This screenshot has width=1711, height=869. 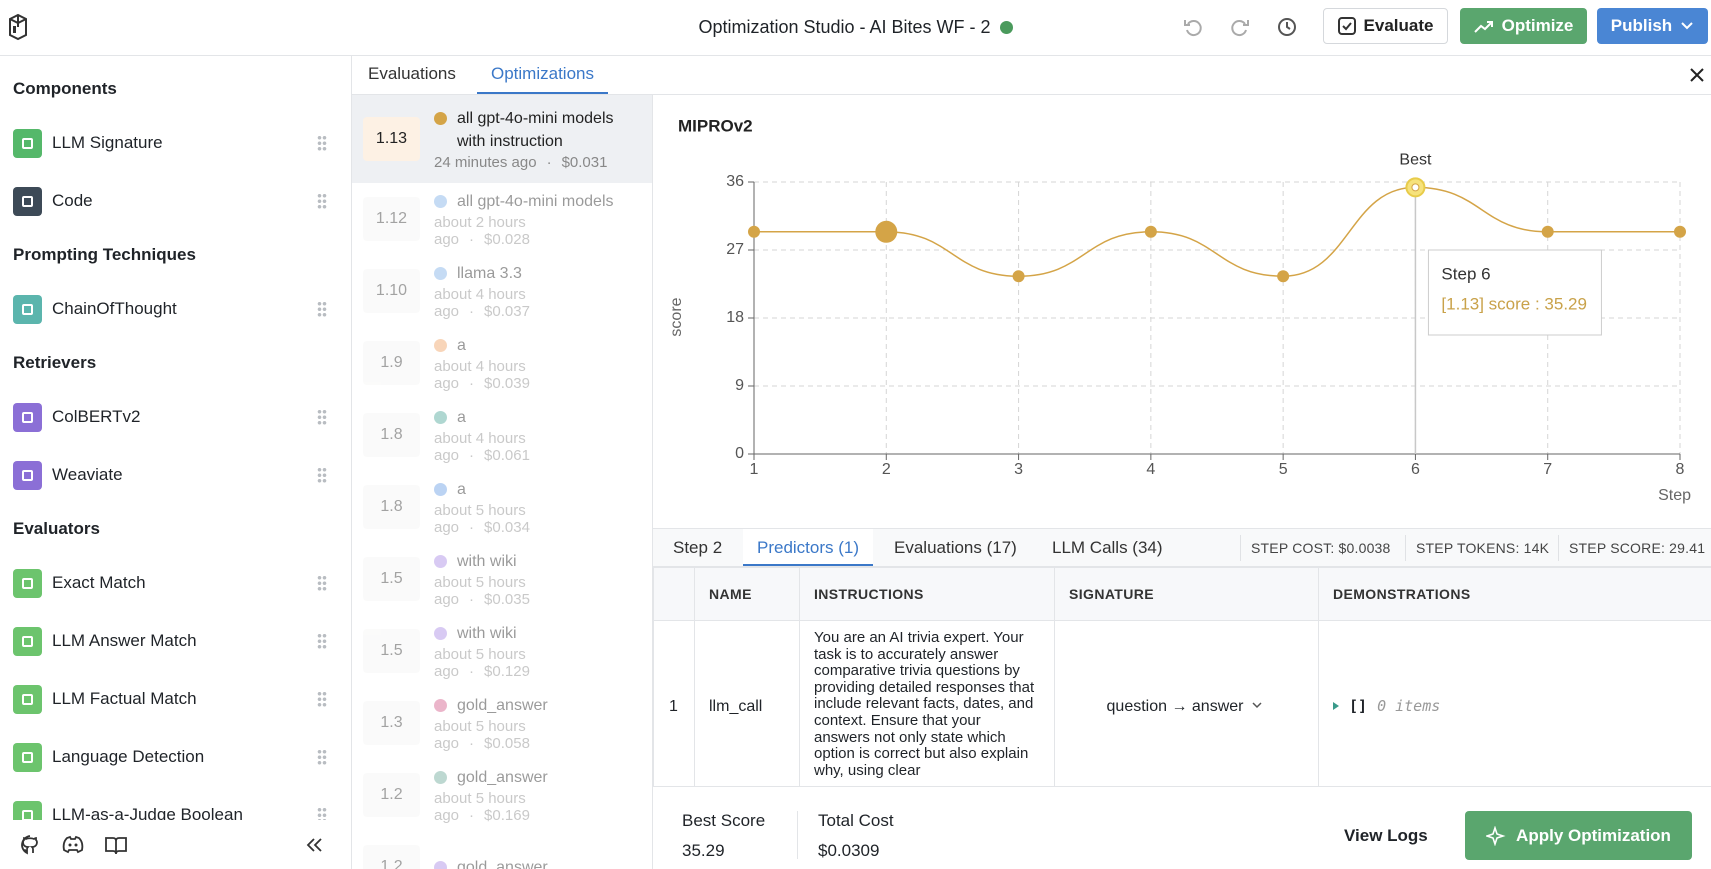 What do you see at coordinates (534, 723) in the screenshot?
I see `run-body: gold_answer about 5 hours ago · $0.058` at bounding box center [534, 723].